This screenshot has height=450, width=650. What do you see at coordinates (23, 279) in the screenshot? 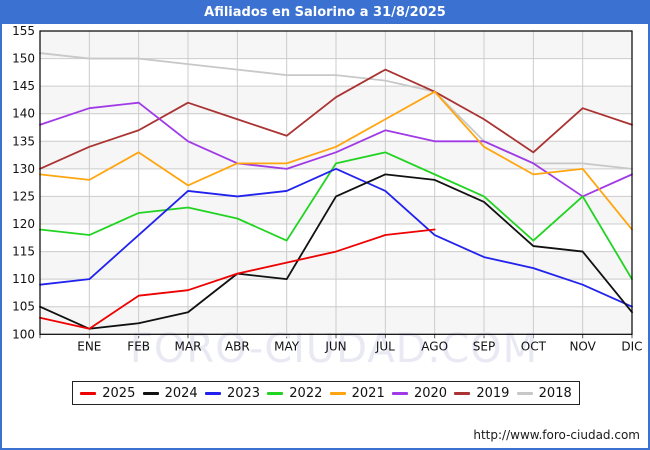
I see `y-axis-label: 110` at bounding box center [23, 279].